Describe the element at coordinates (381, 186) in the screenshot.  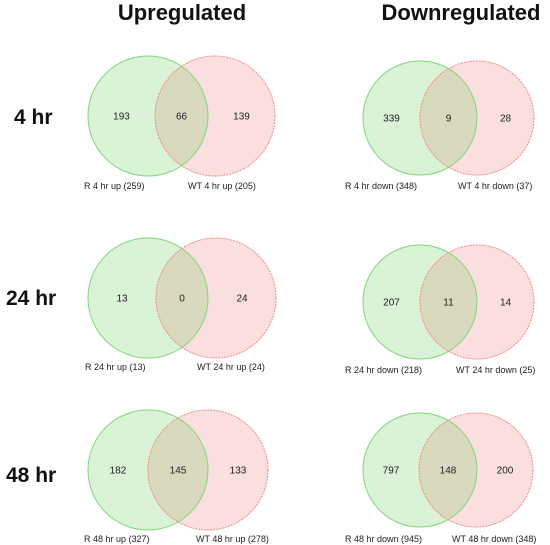
I see `left-set-label: R 4 hr down (348)` at that location.